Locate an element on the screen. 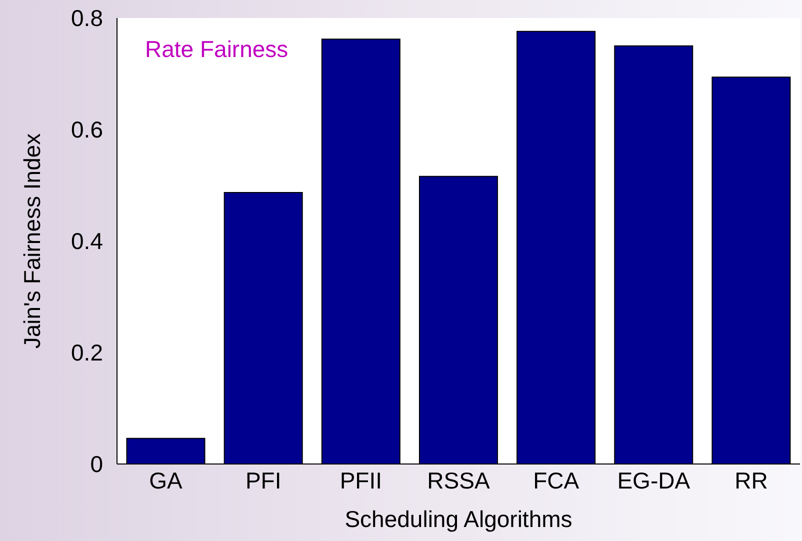 The width and height of the screenshot is (802, 541). x-tick-label: PFII is located at coordinates (361, 480).